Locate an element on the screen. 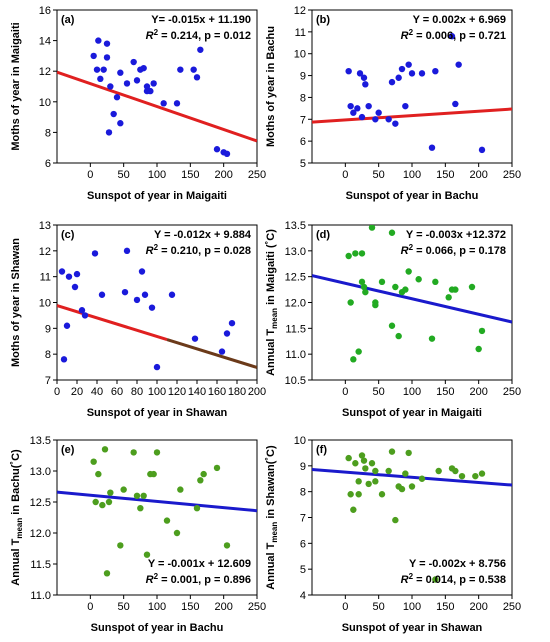 This screenshot has width=550, height=642. panel-label: (c) is located at coordinates (68, 235).